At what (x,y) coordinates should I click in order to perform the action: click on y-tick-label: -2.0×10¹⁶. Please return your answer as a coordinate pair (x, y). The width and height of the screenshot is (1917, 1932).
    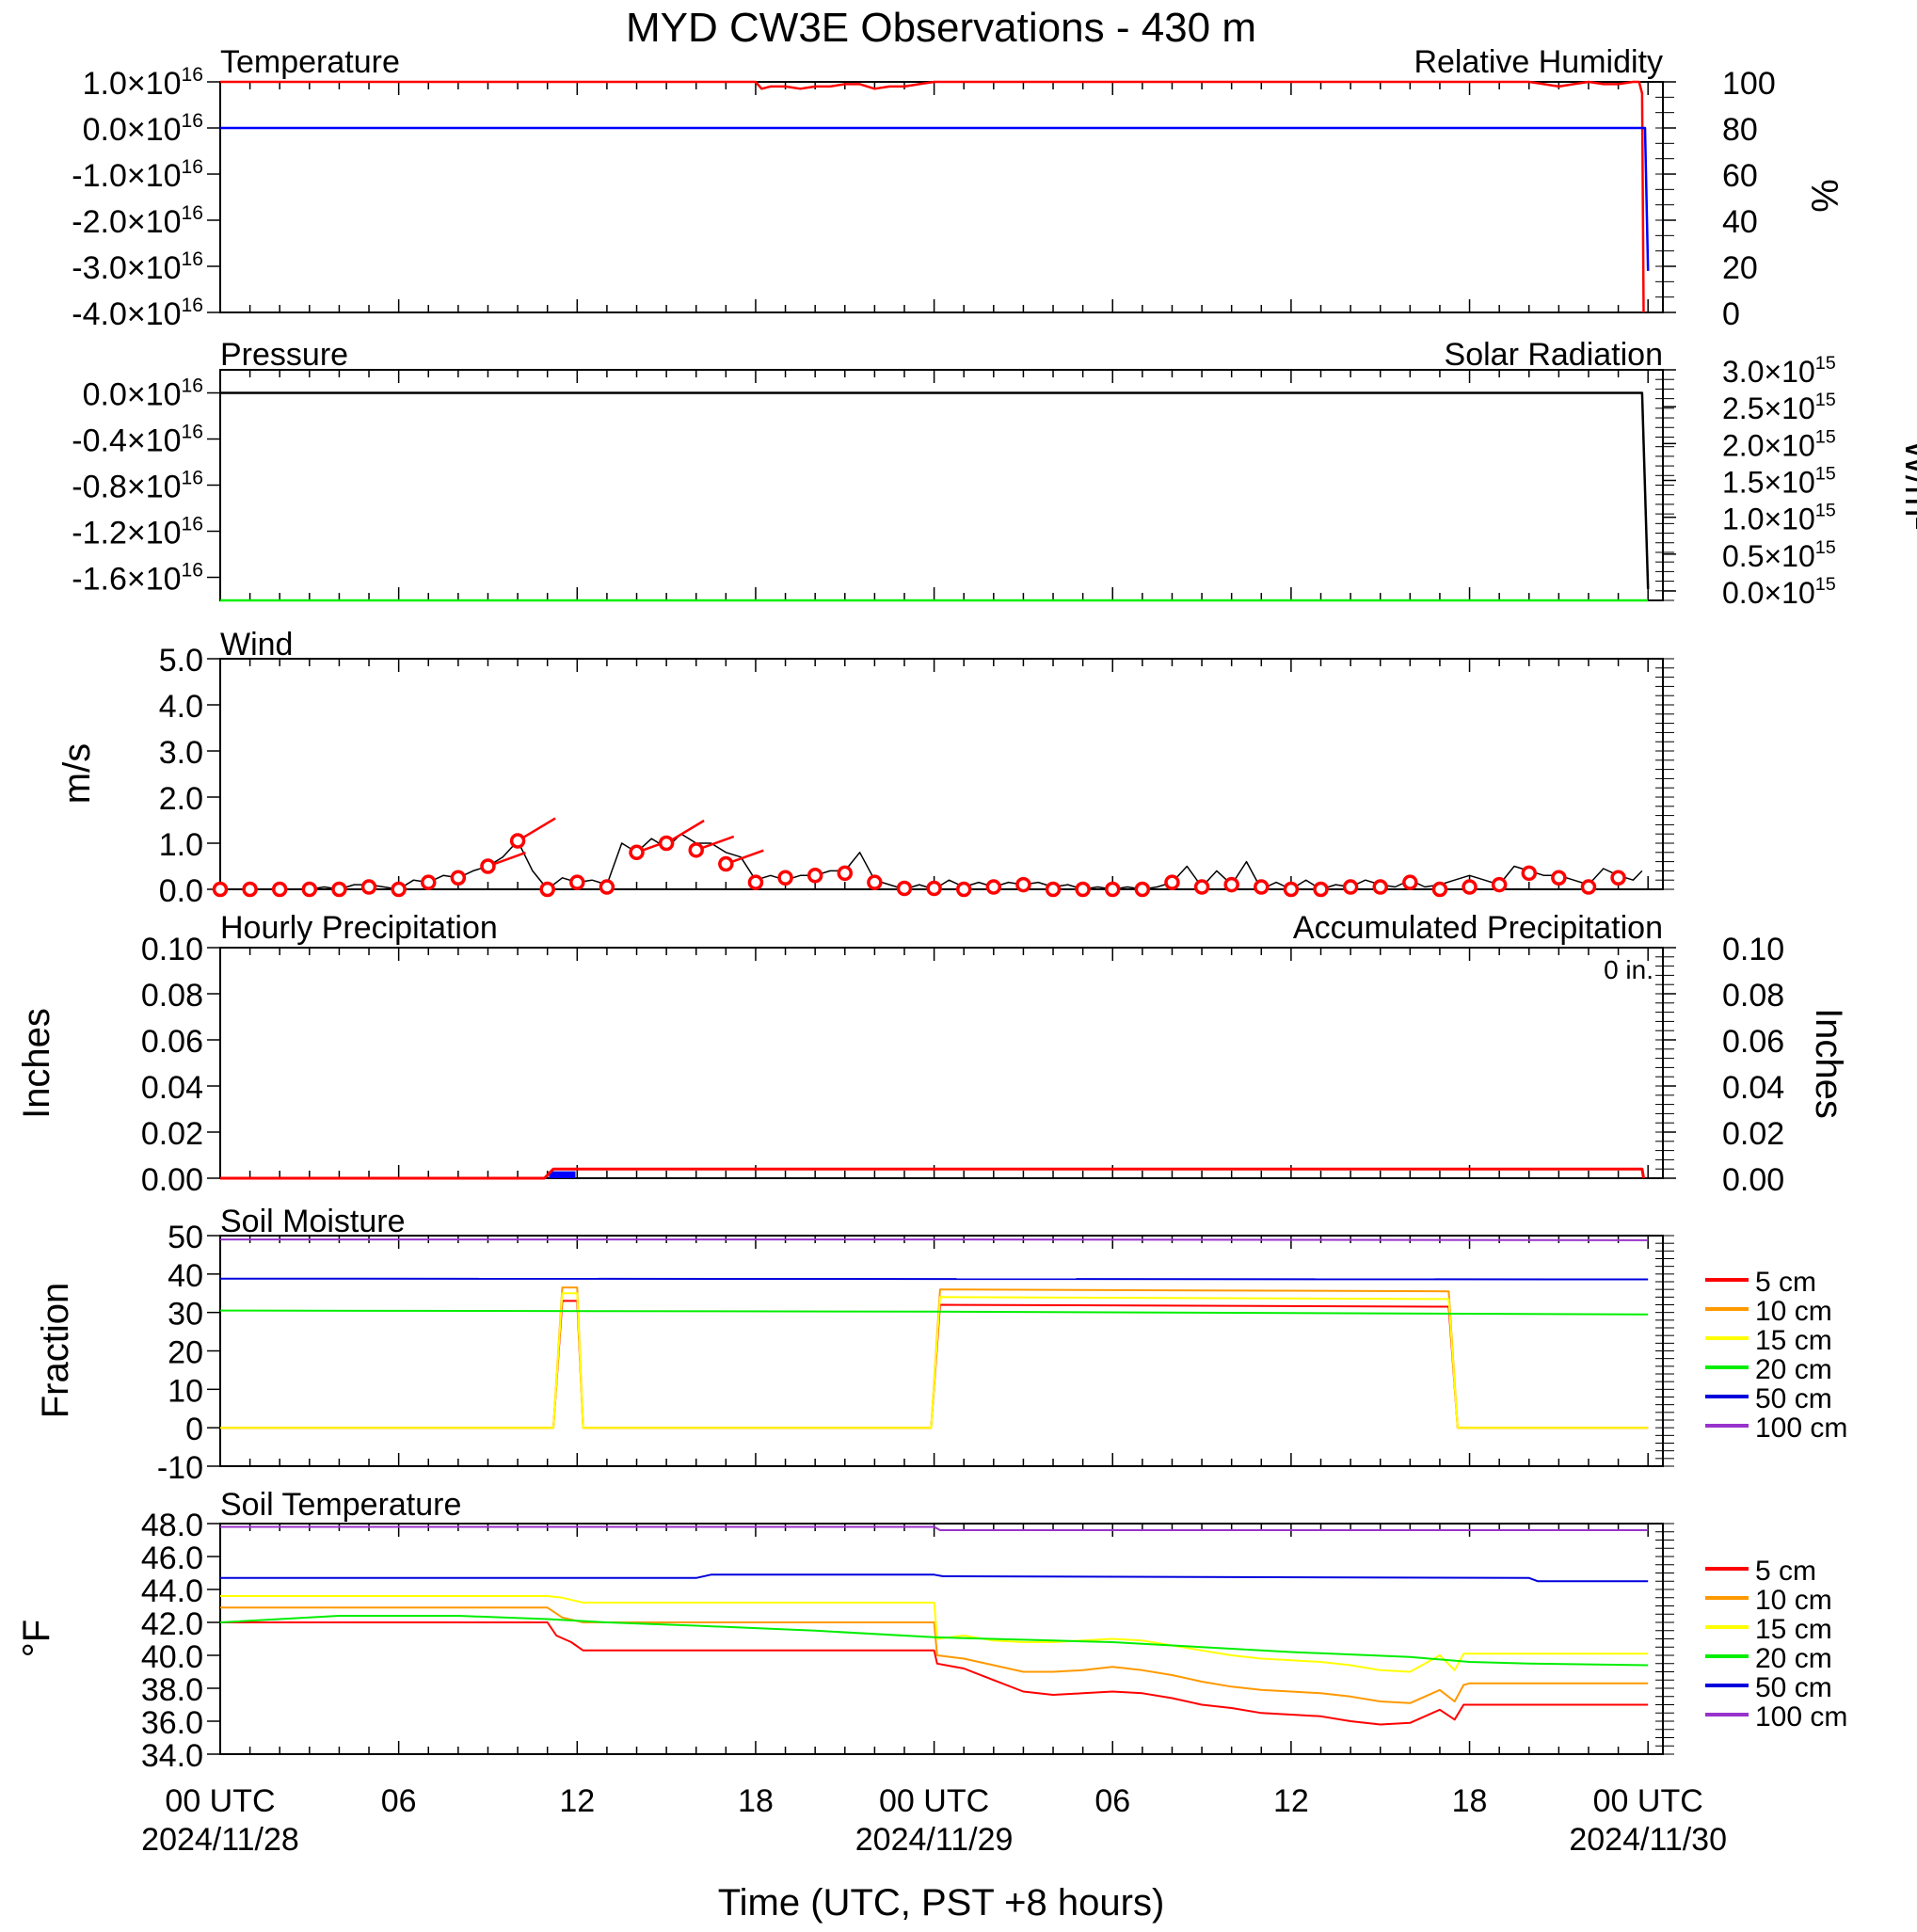
    Looking at the image, I should click on (137, 221).